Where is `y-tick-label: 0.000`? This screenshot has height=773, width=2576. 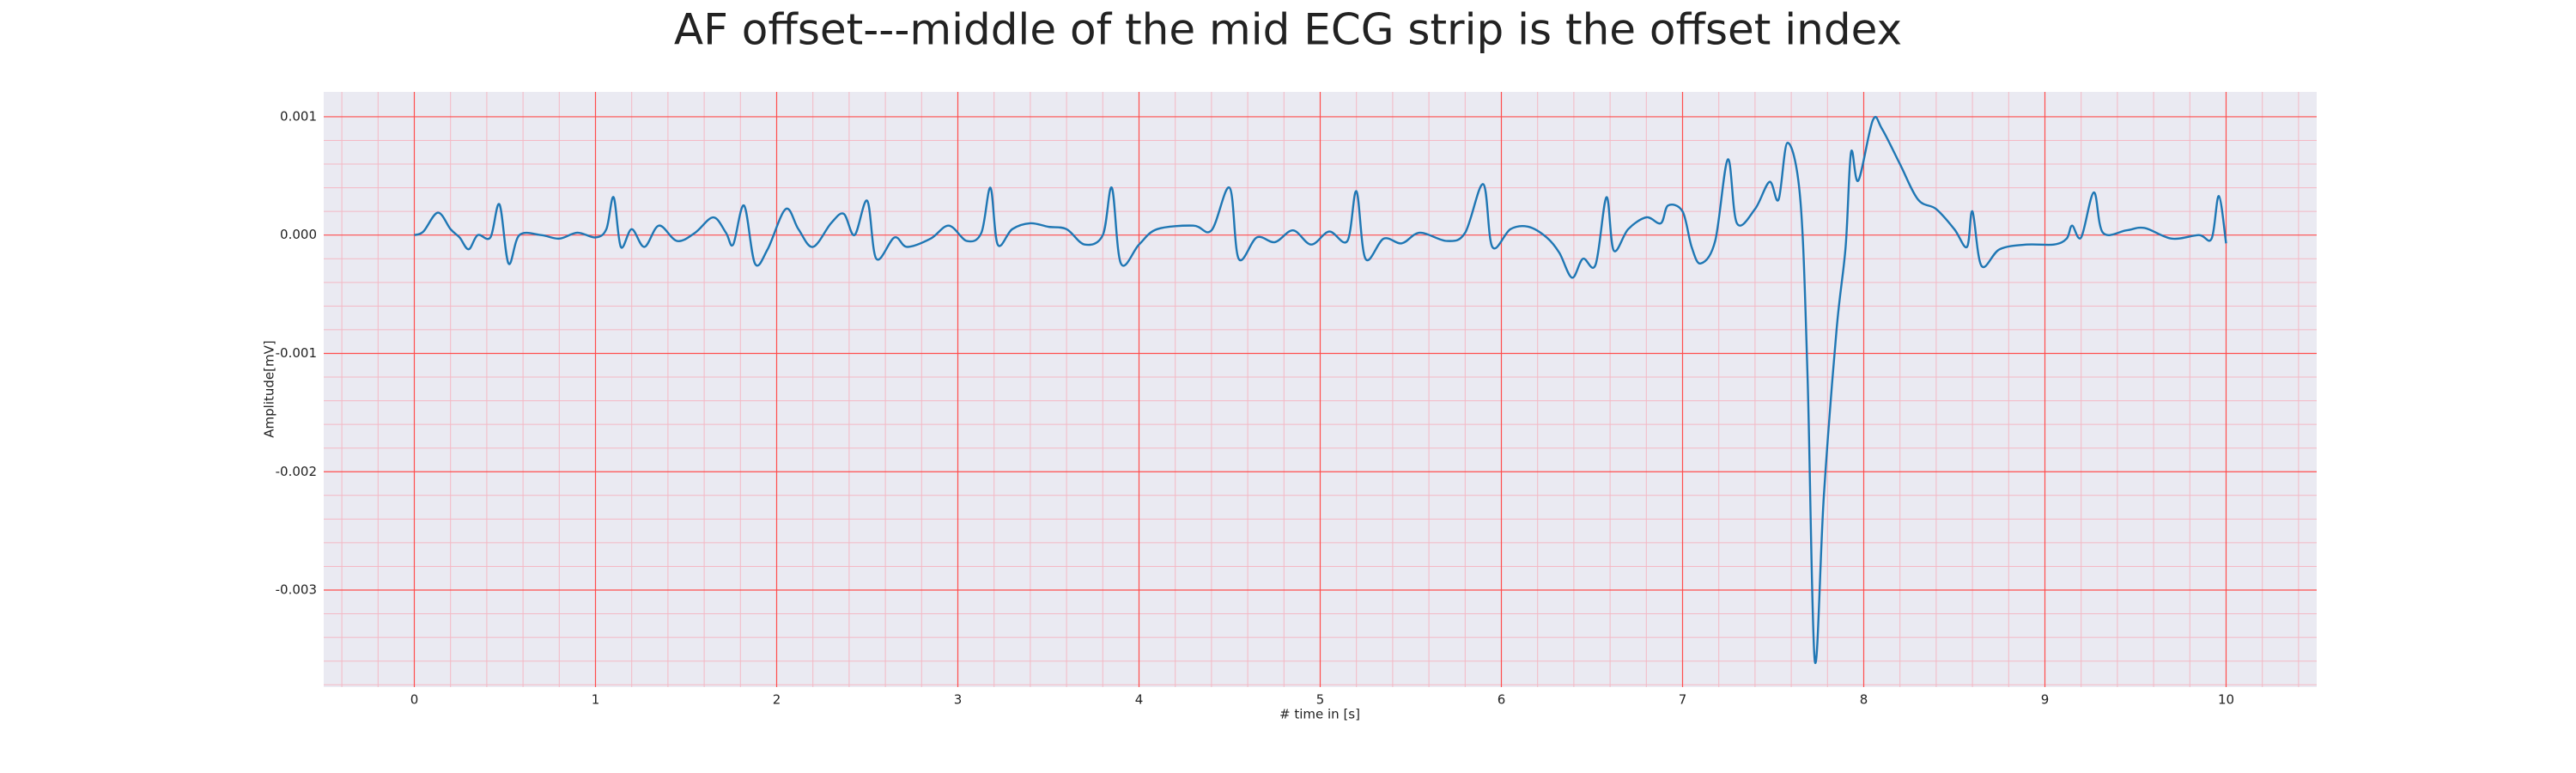
y-tick-label: 0.000 is located at coordinates (298, 234).